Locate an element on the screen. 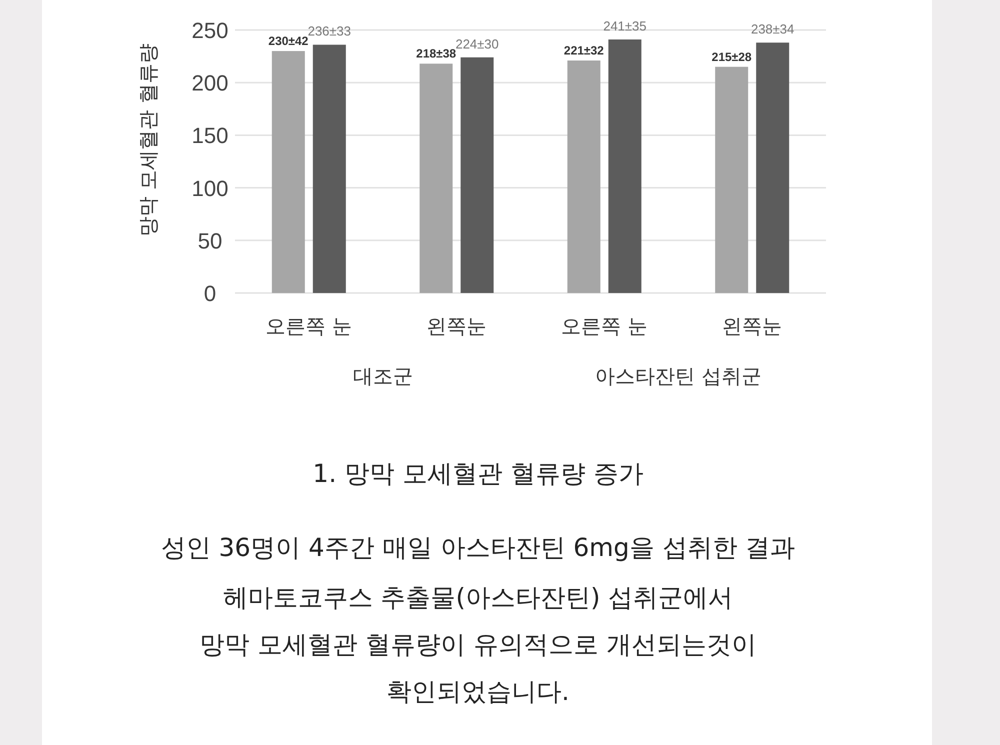 Image resolution: width=1000 pixels, height=745 pixels. data-label: 236±33 is located at coordinates (330, 31).